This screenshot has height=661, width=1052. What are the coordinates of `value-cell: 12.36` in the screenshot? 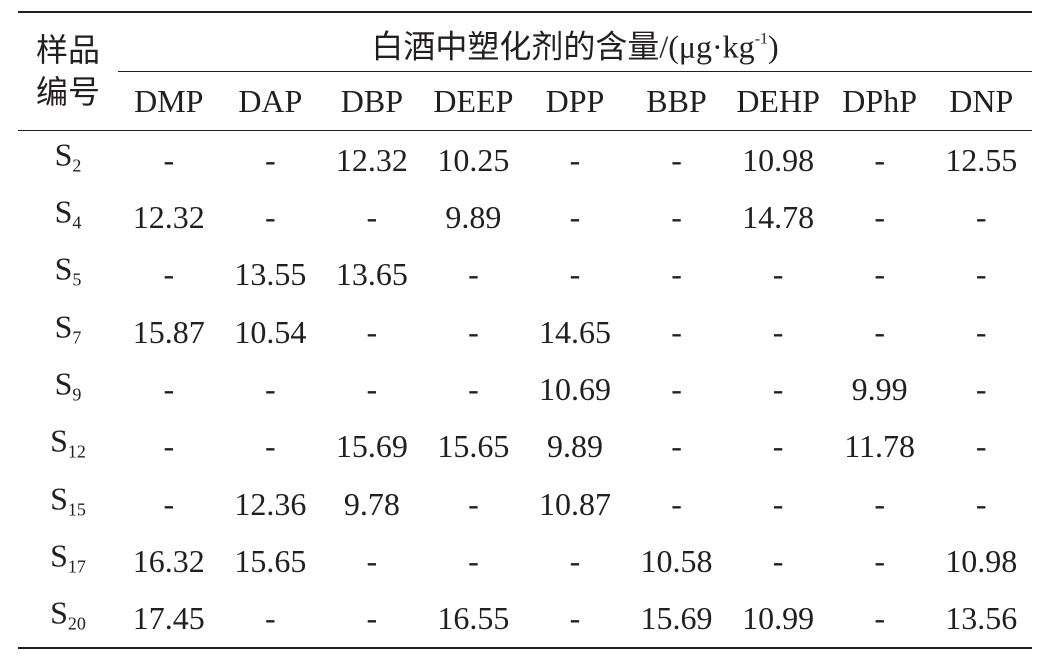 It's located at (270, 503).